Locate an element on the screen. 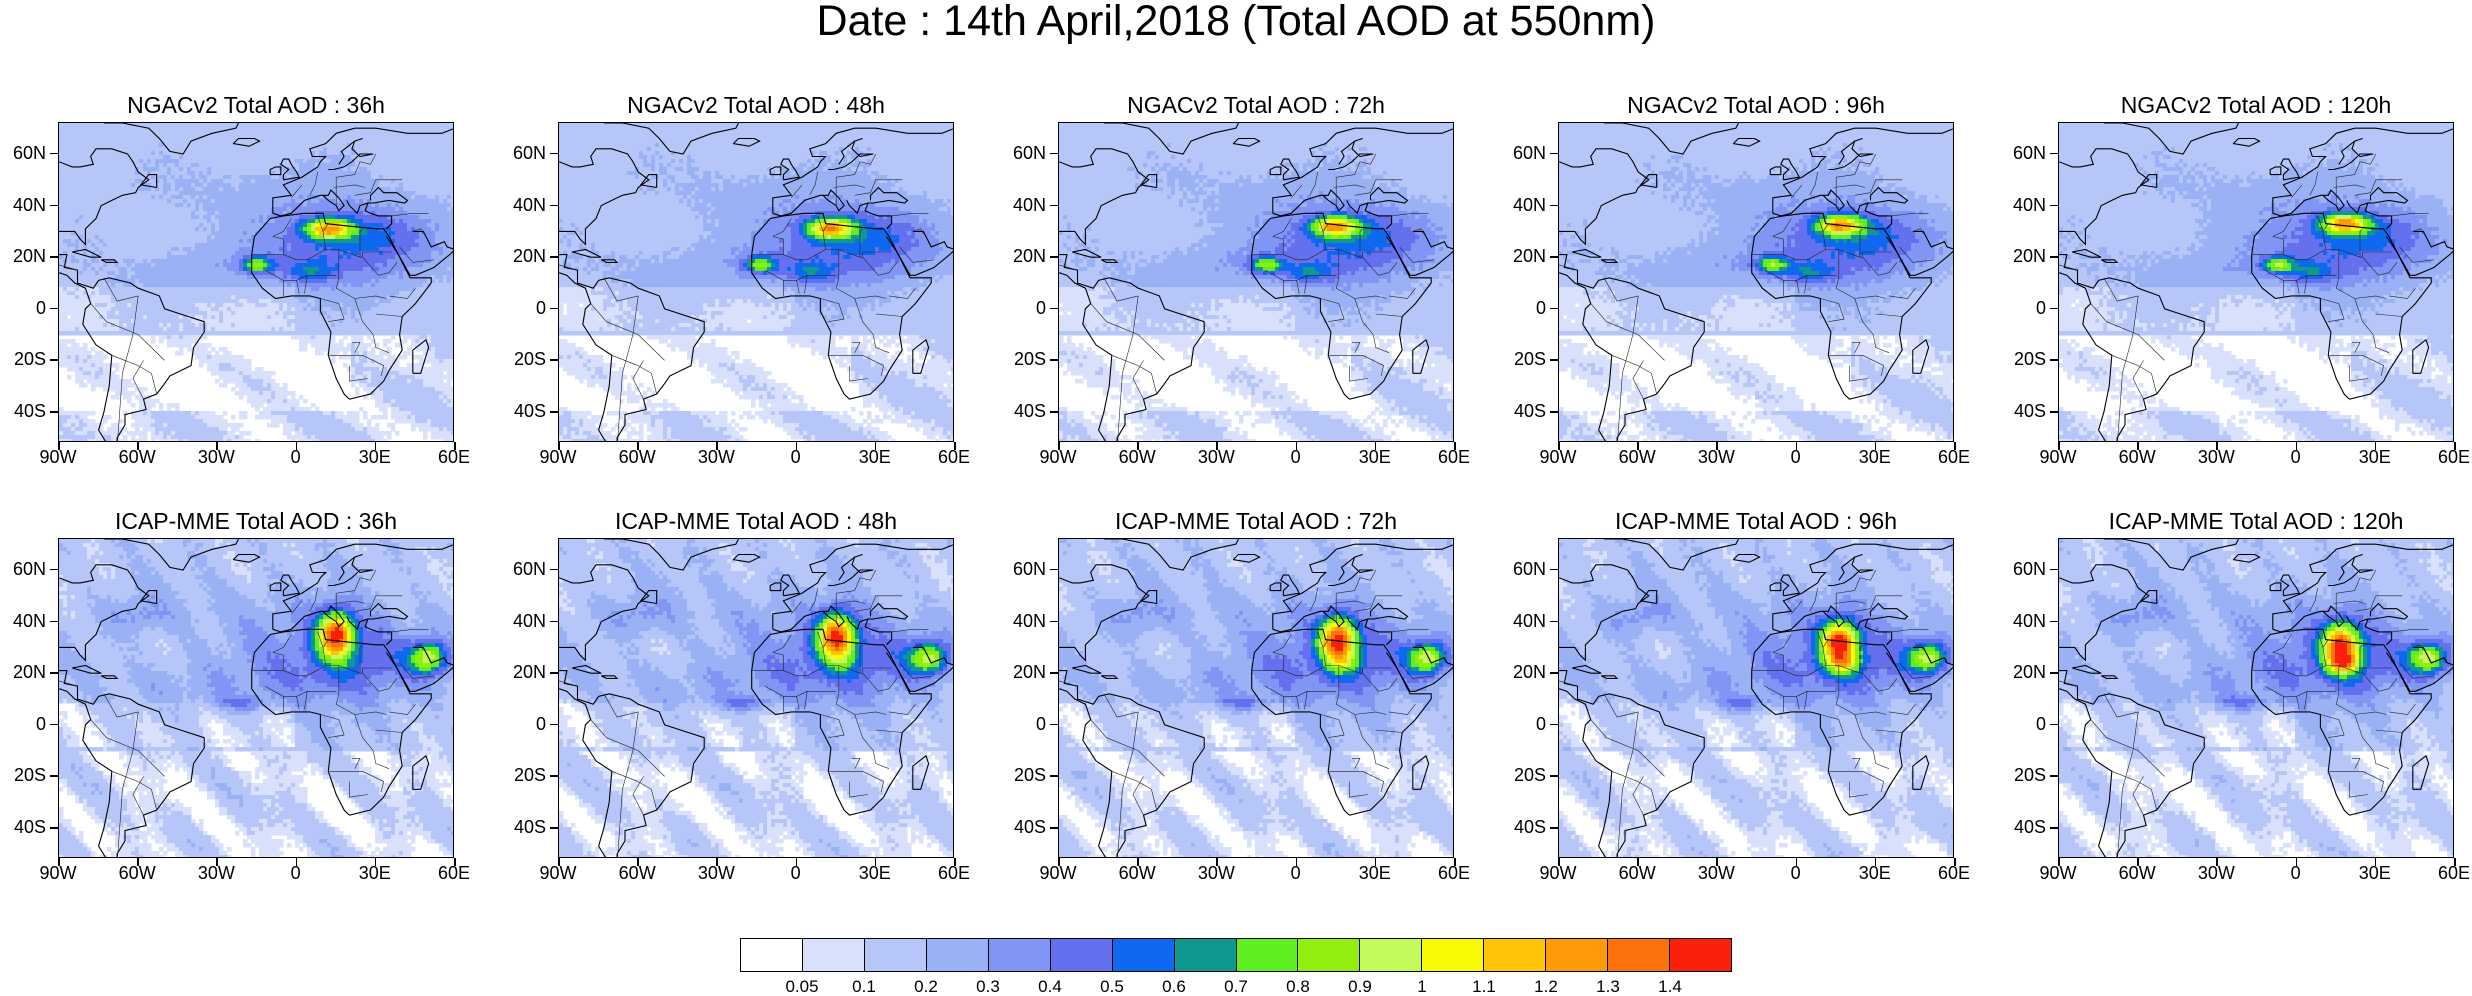 This screenshot has height=996, width=2472. longitude-tick-label: 60W is located at coordinates (2137, 873).